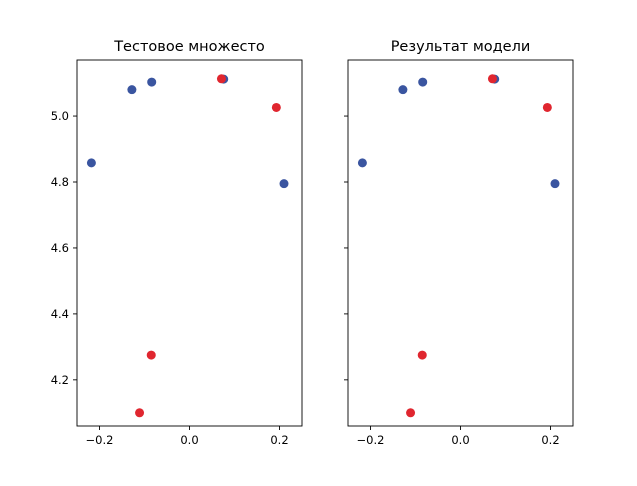  What do you see at coordinates (189, 47) in the screenshot?
I see `subplot-title: Тестовое множесто` at bounding box center [189, 47].